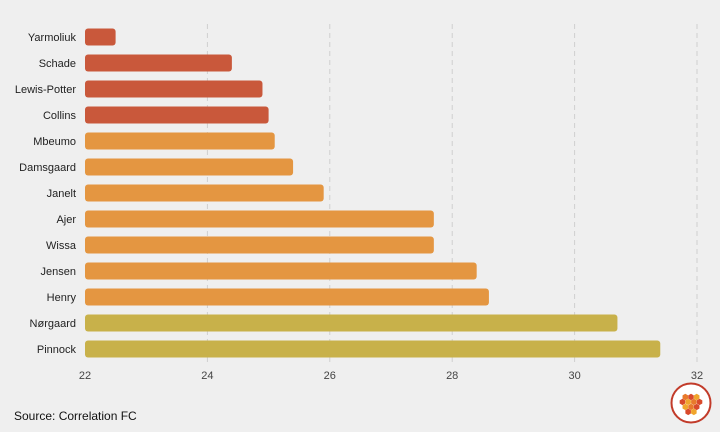  I want to click on category-label: Mbeumo, so click(54, 142).